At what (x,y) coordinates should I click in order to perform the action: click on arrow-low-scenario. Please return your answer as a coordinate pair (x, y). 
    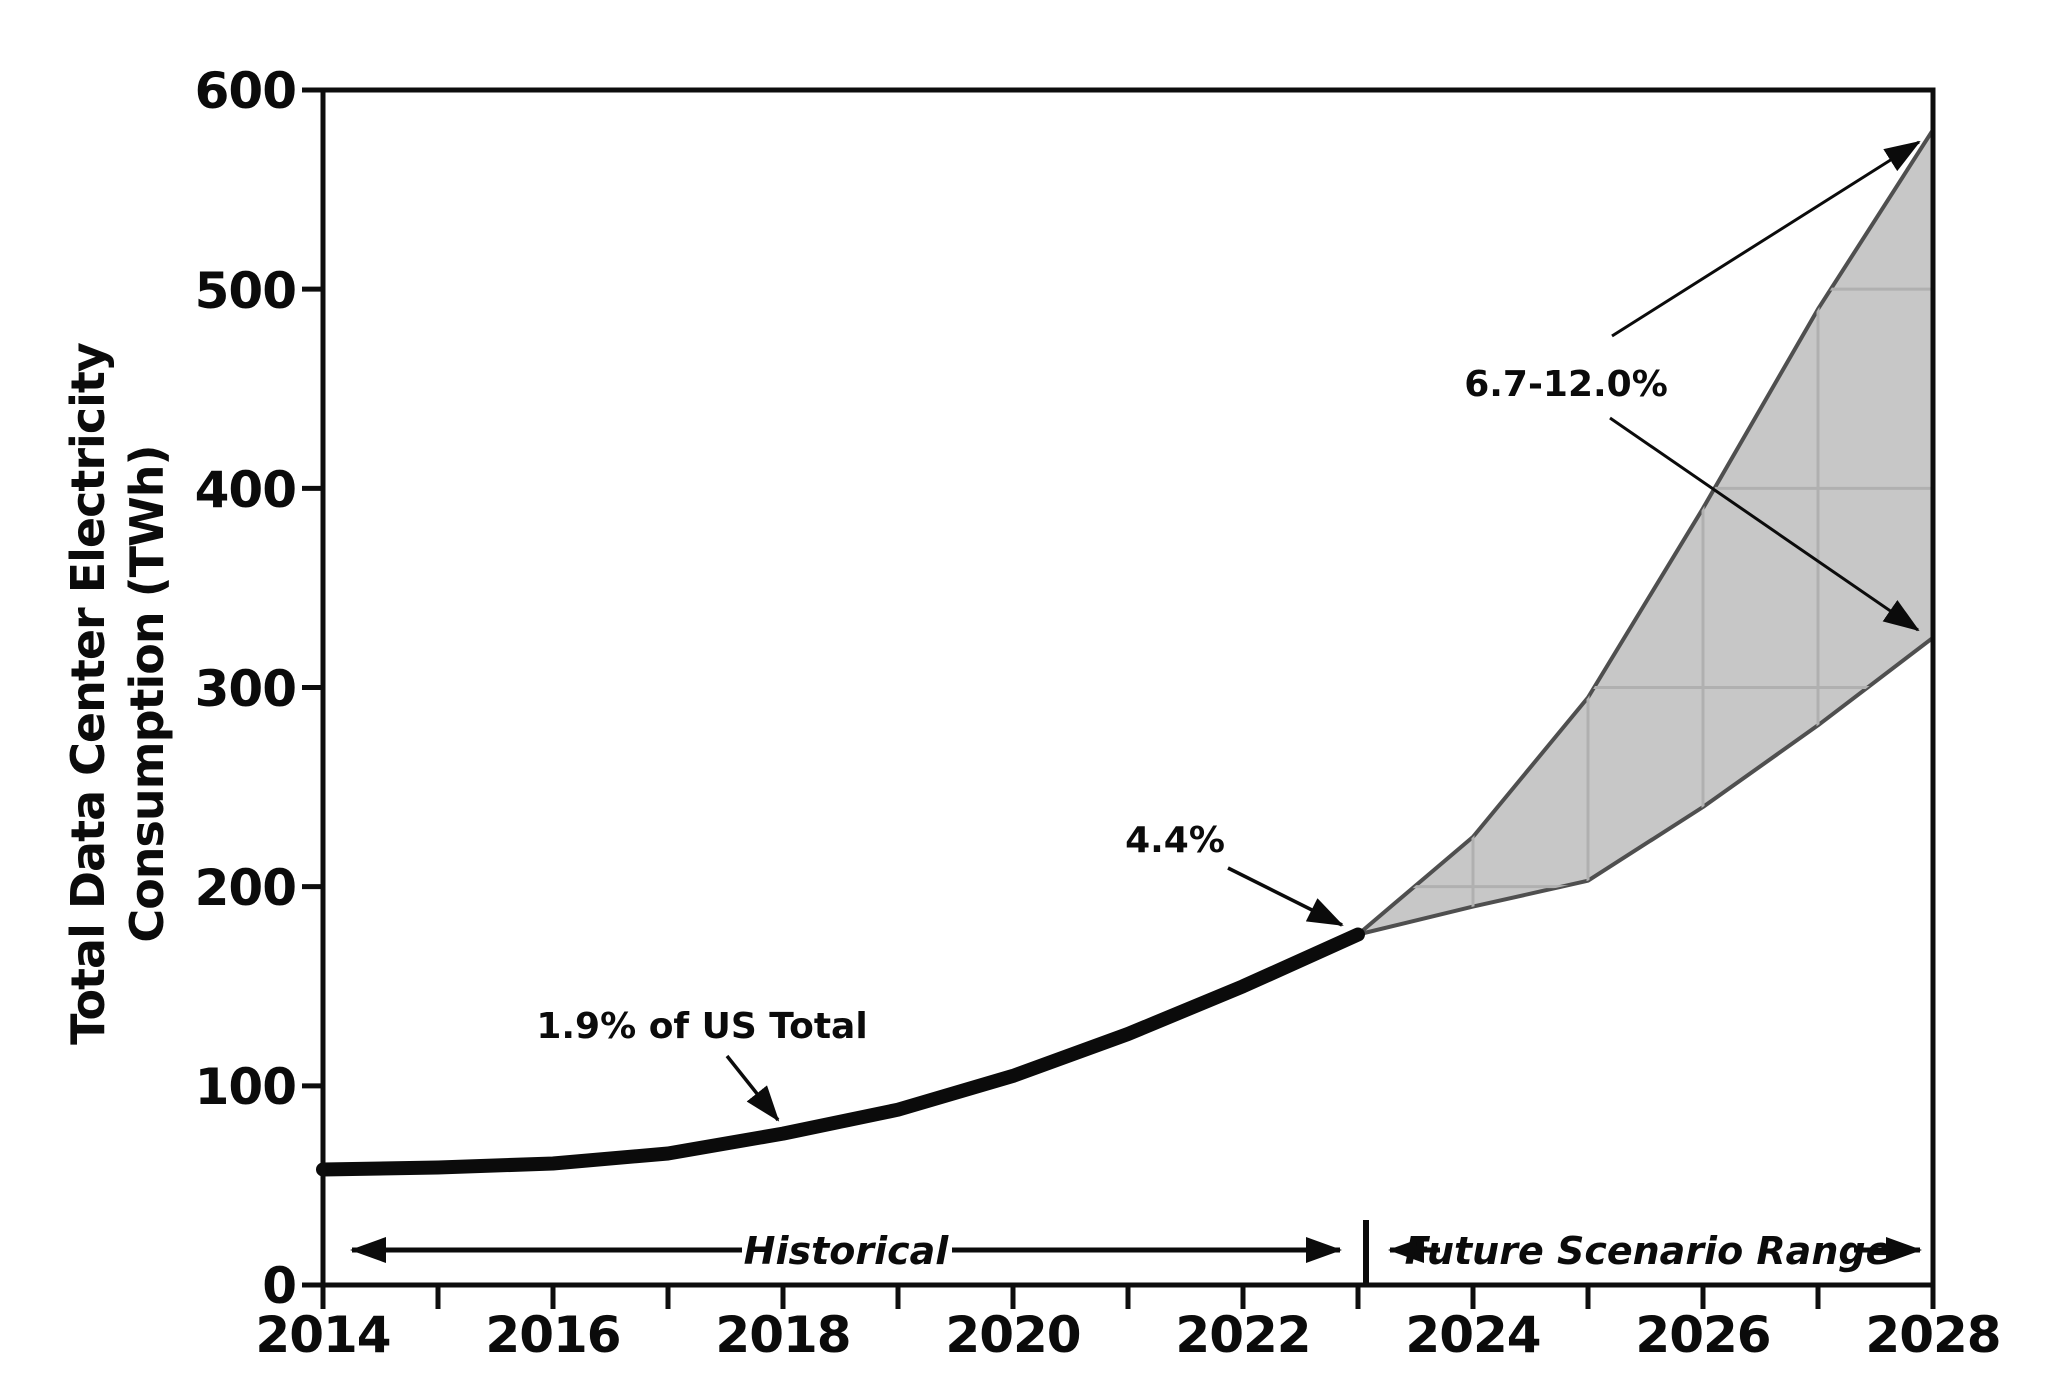
    Looking at the image, I should click on (1764, 524).